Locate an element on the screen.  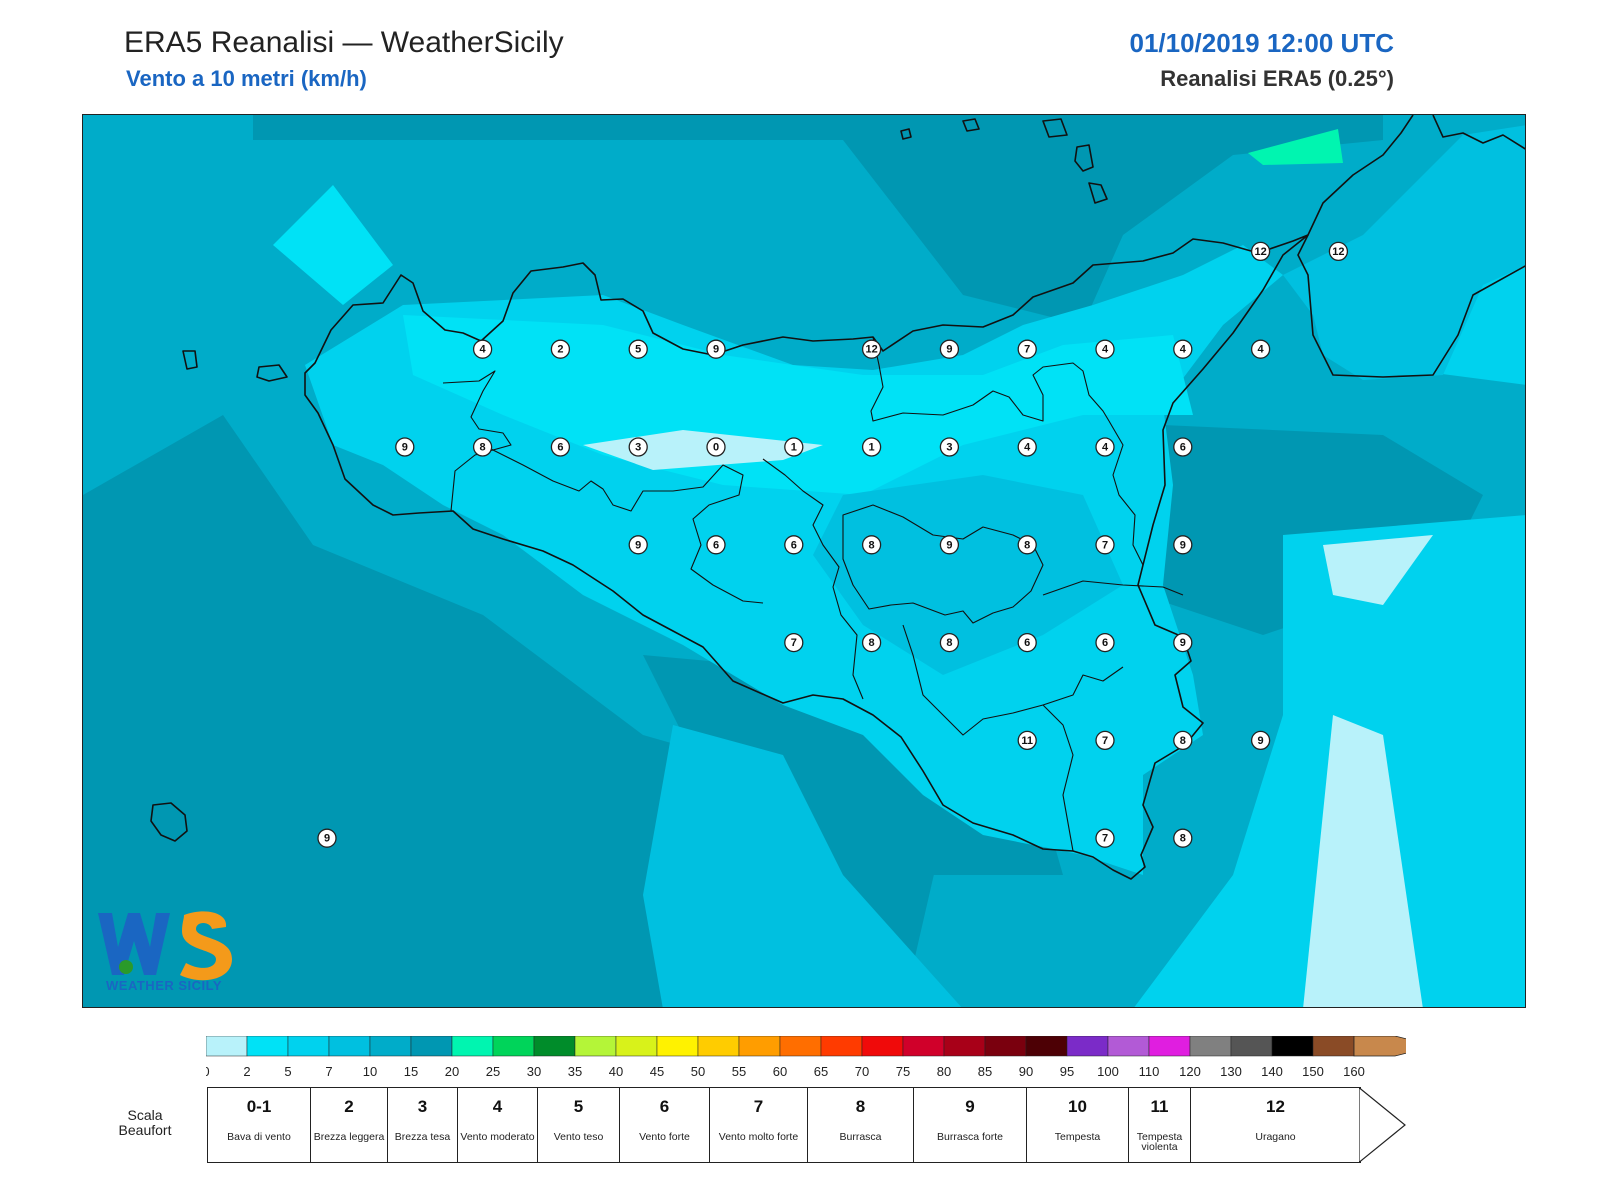
weather-sicily-logo-icon is located at coordinates (165, 946).